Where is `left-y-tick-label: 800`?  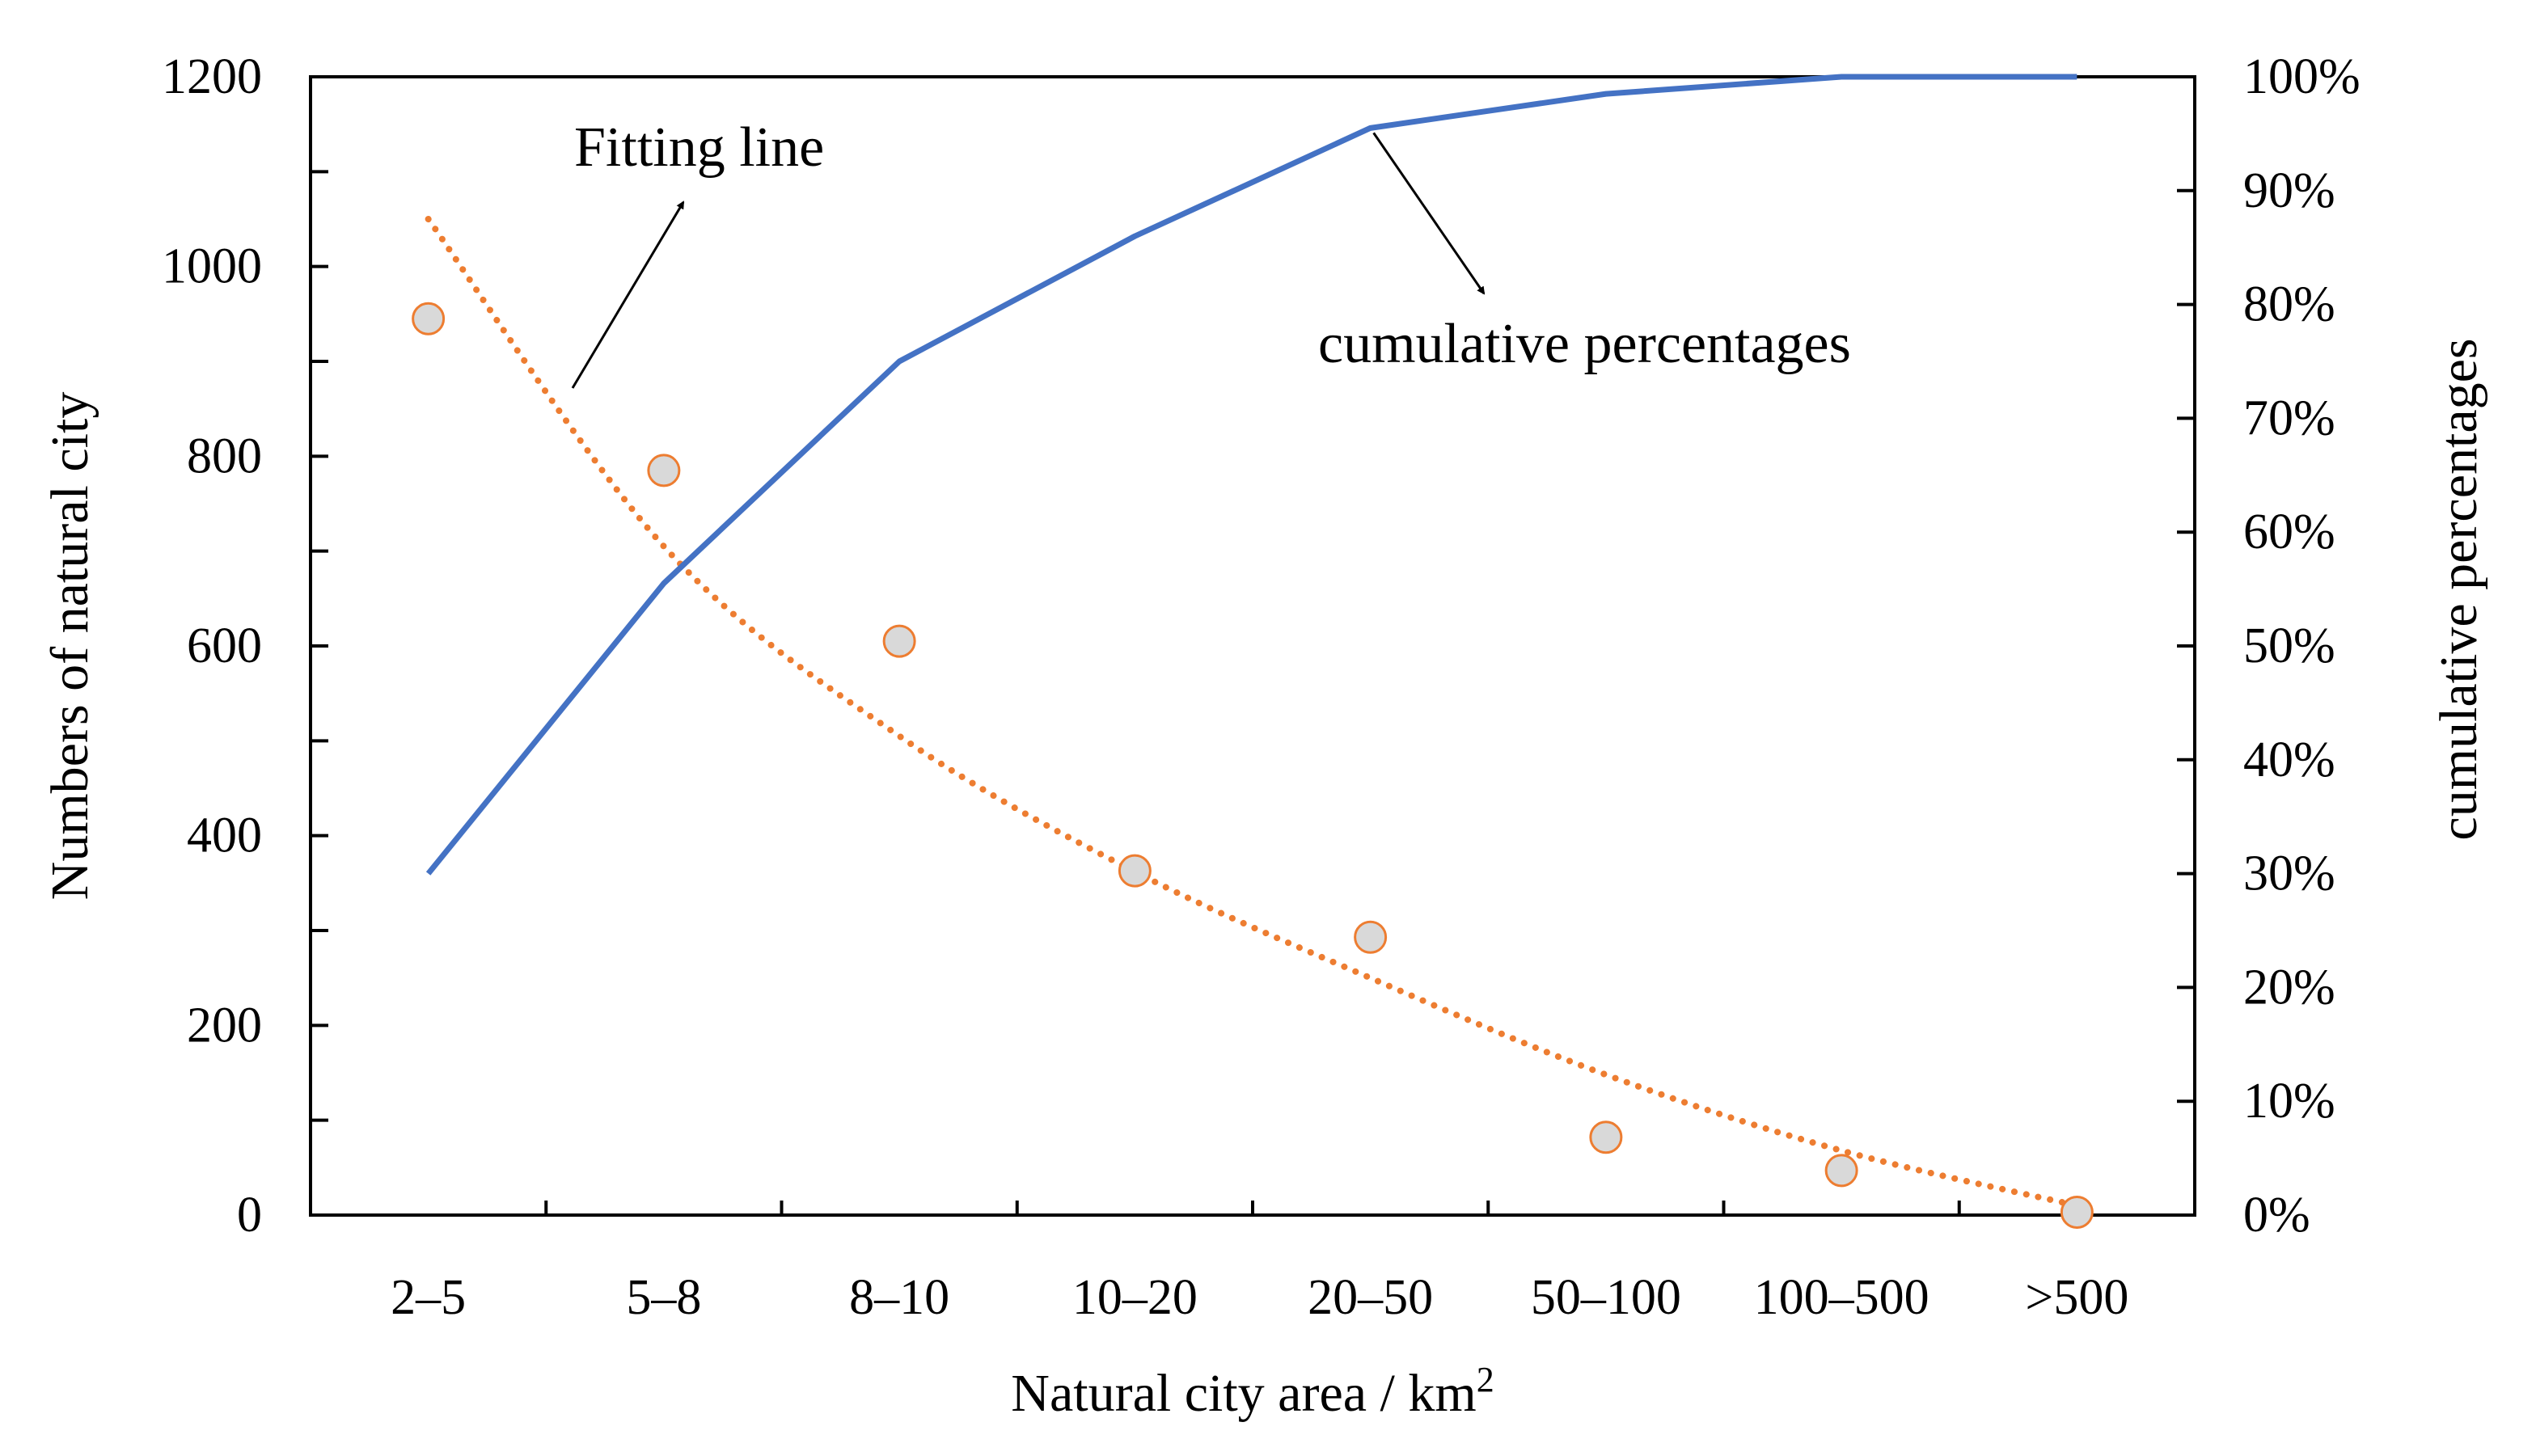 left-y-tick-label: 800 is located at coordinates (225, 455).